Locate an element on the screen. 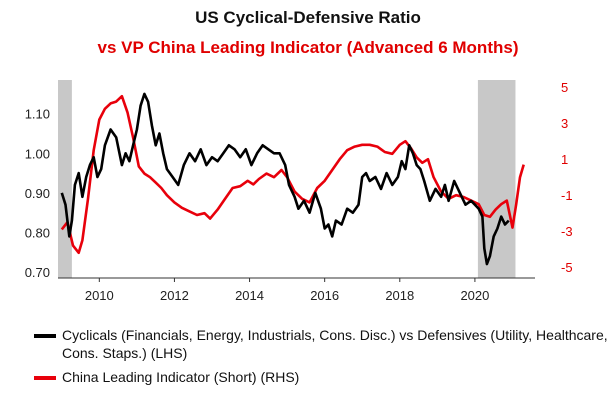  x-tick-label: 2014 is located at coordinates (249, 295).